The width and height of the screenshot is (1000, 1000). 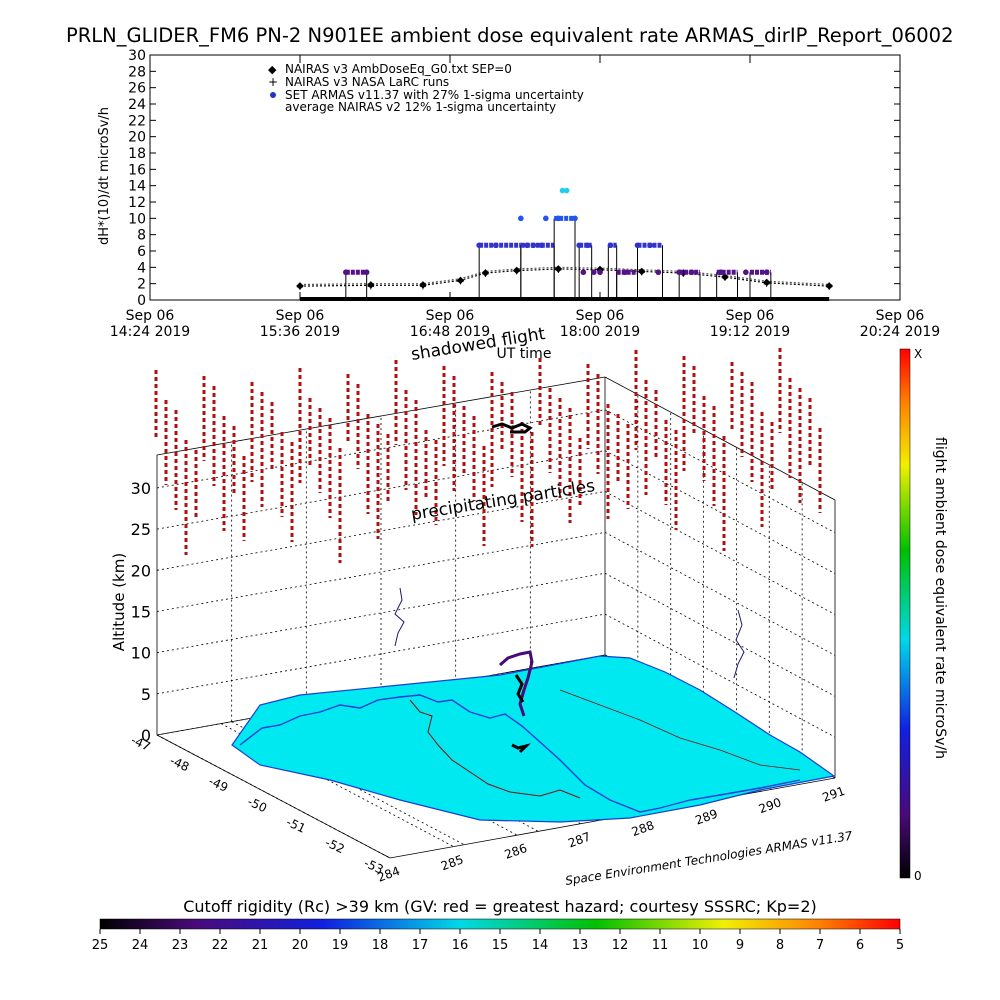 I want to click on track-right-wall-projection, so click(x=739, y=644).